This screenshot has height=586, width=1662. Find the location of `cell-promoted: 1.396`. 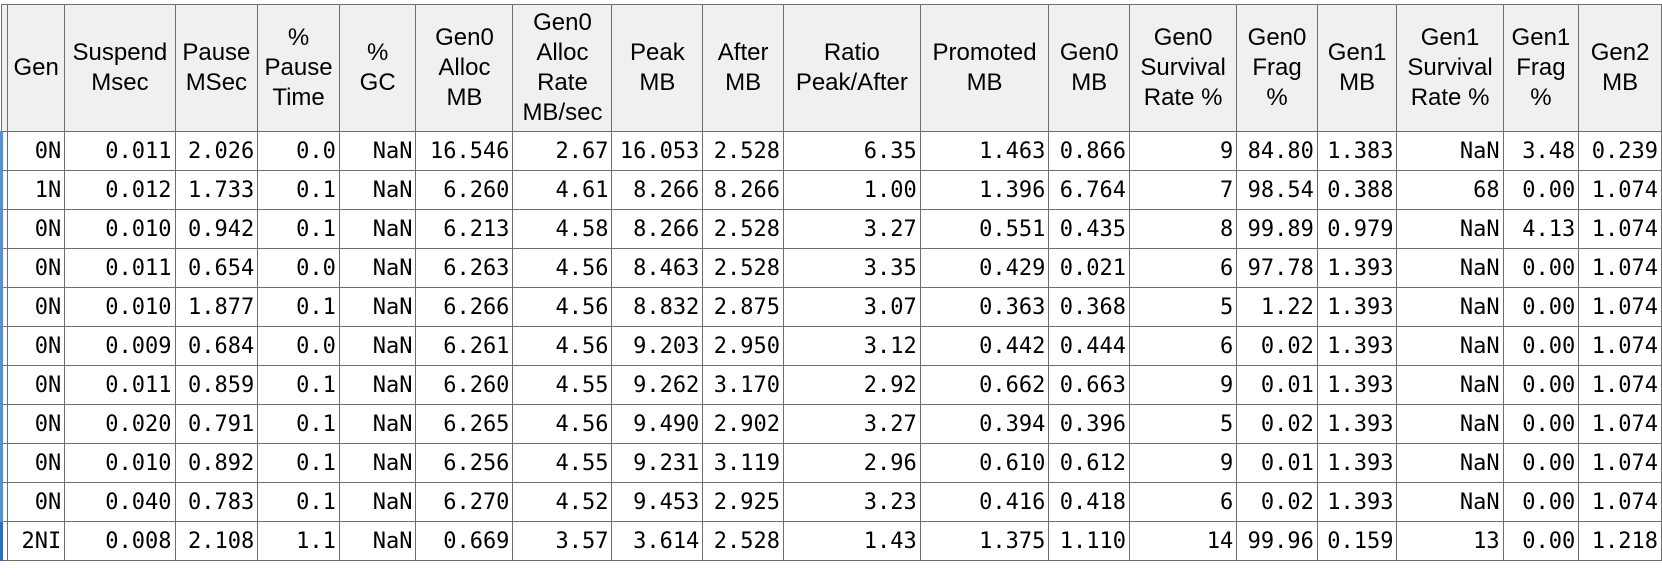

cell-promoted: 1.396 is located at coordinates (984, 190).